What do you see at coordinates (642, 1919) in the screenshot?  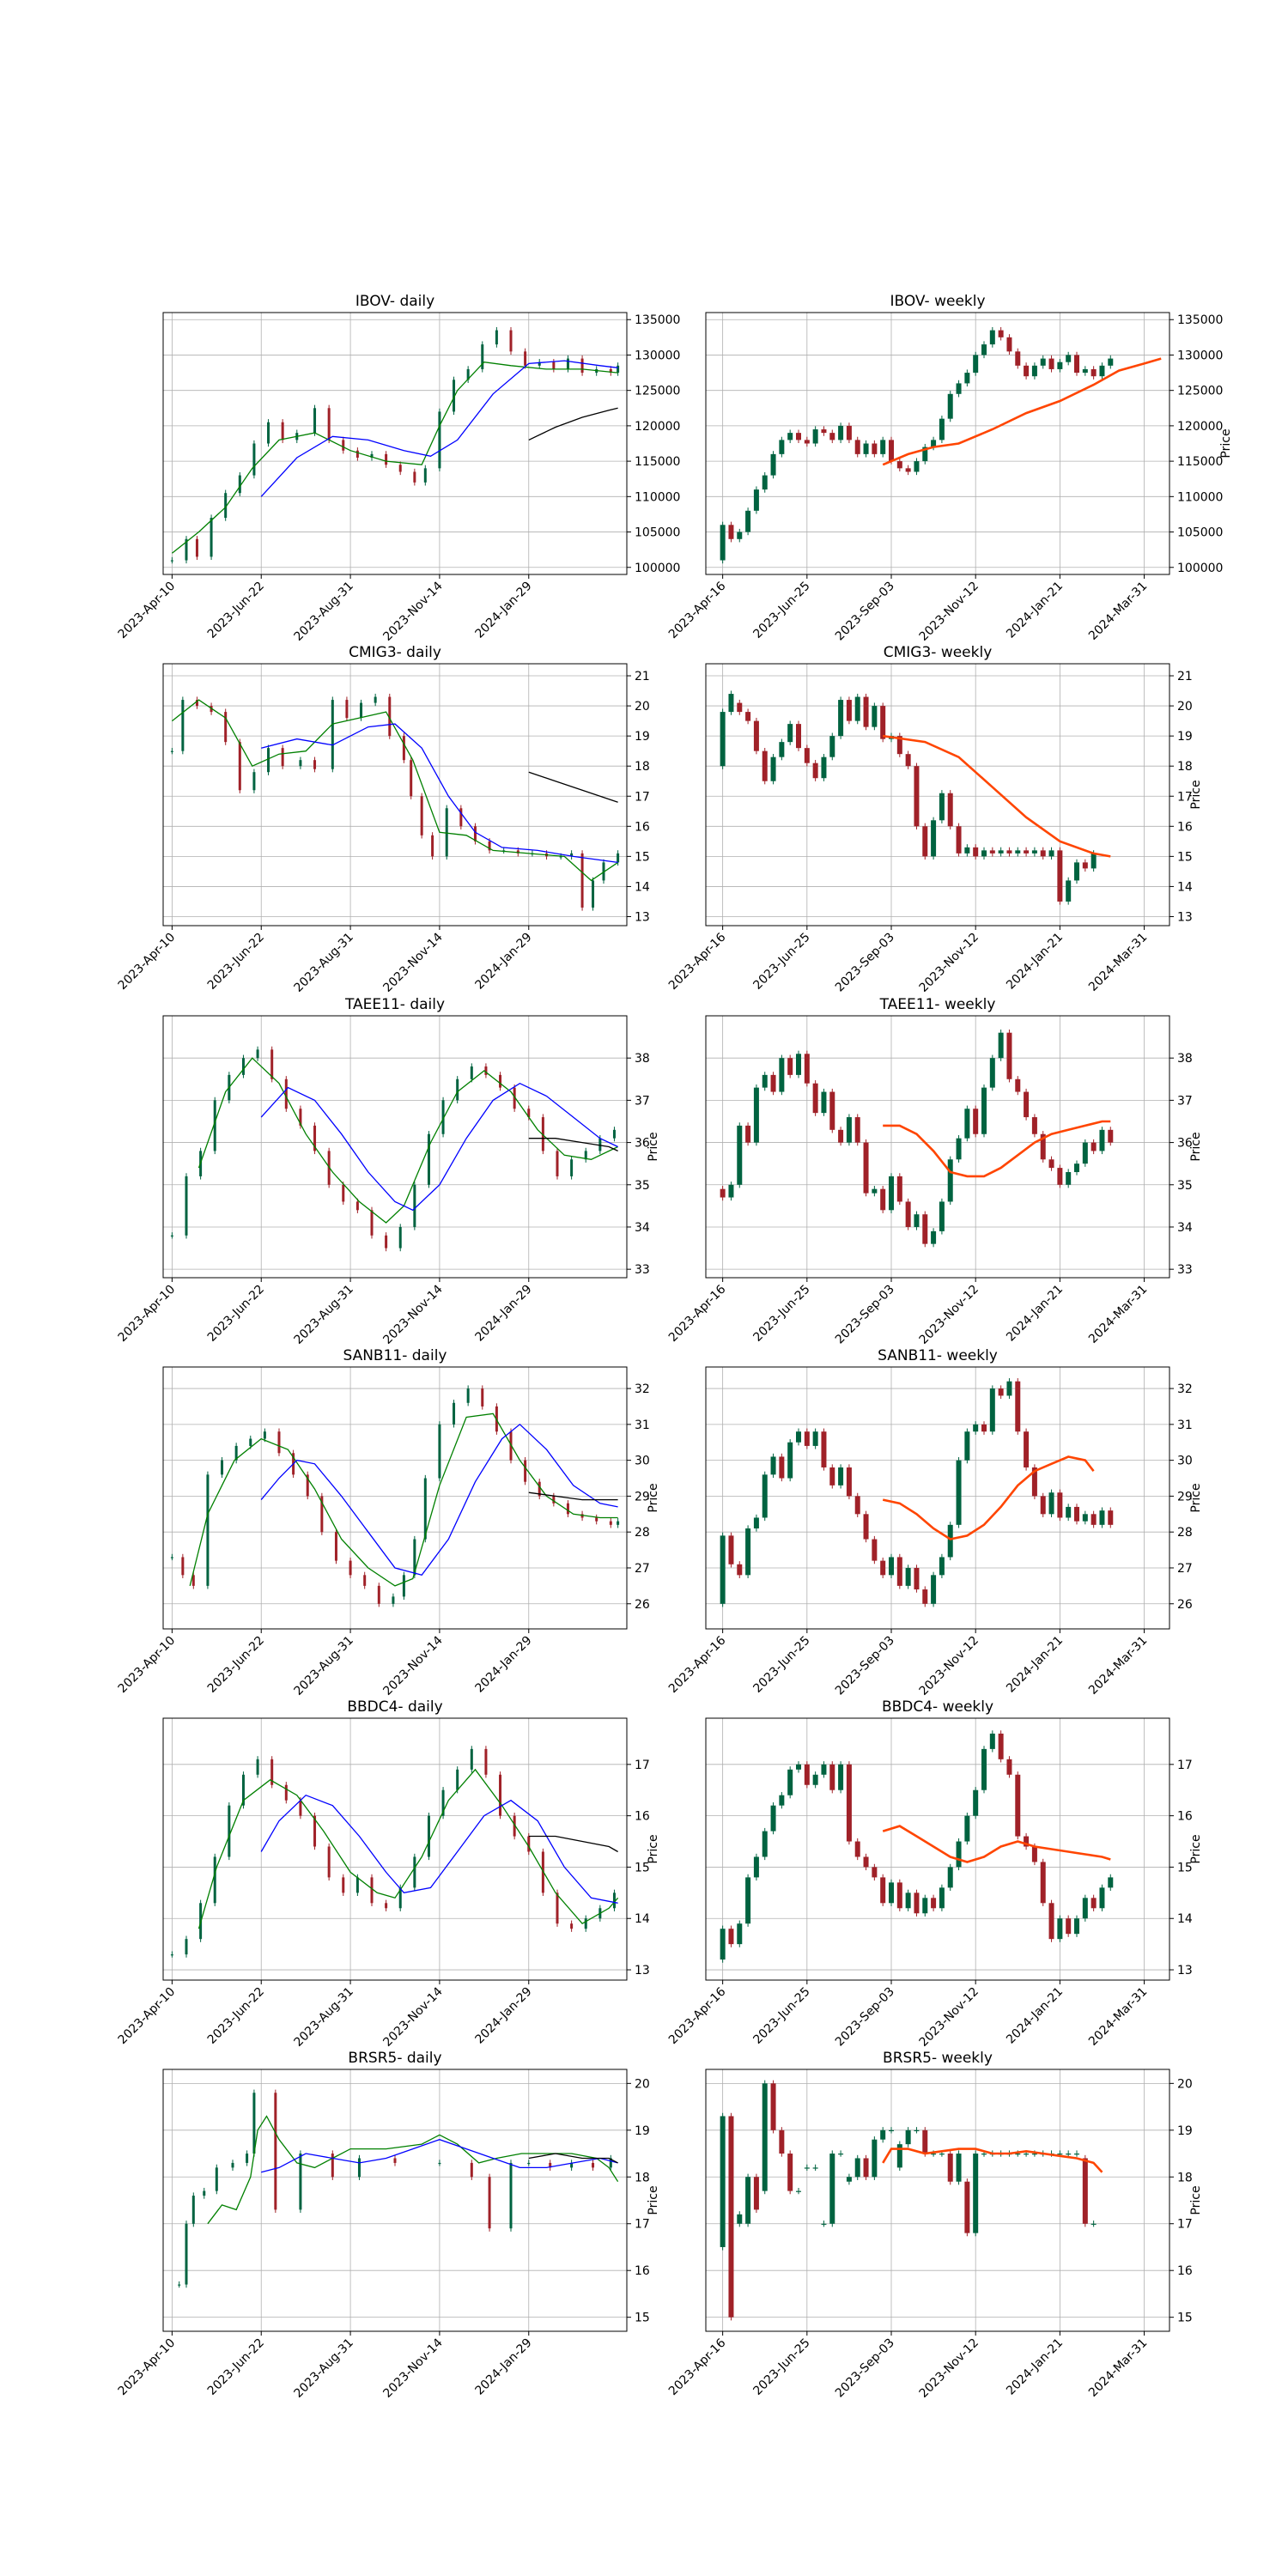 I see `y-tick-label: 14` at bounding box center [642, 1919].